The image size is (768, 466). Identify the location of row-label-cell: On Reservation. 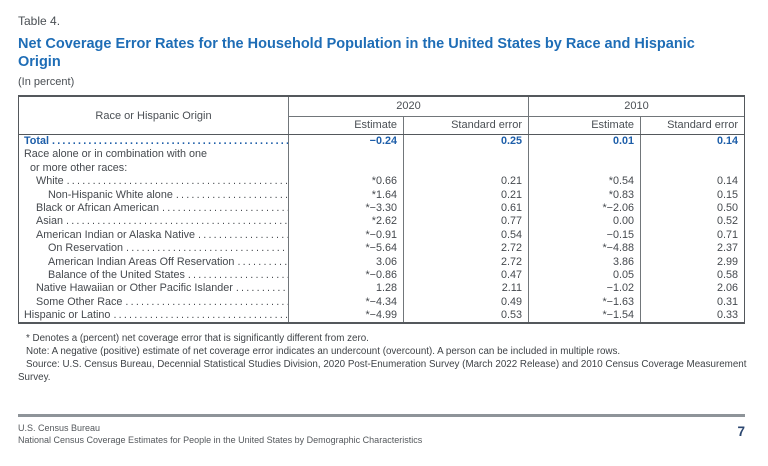
(153, 248).